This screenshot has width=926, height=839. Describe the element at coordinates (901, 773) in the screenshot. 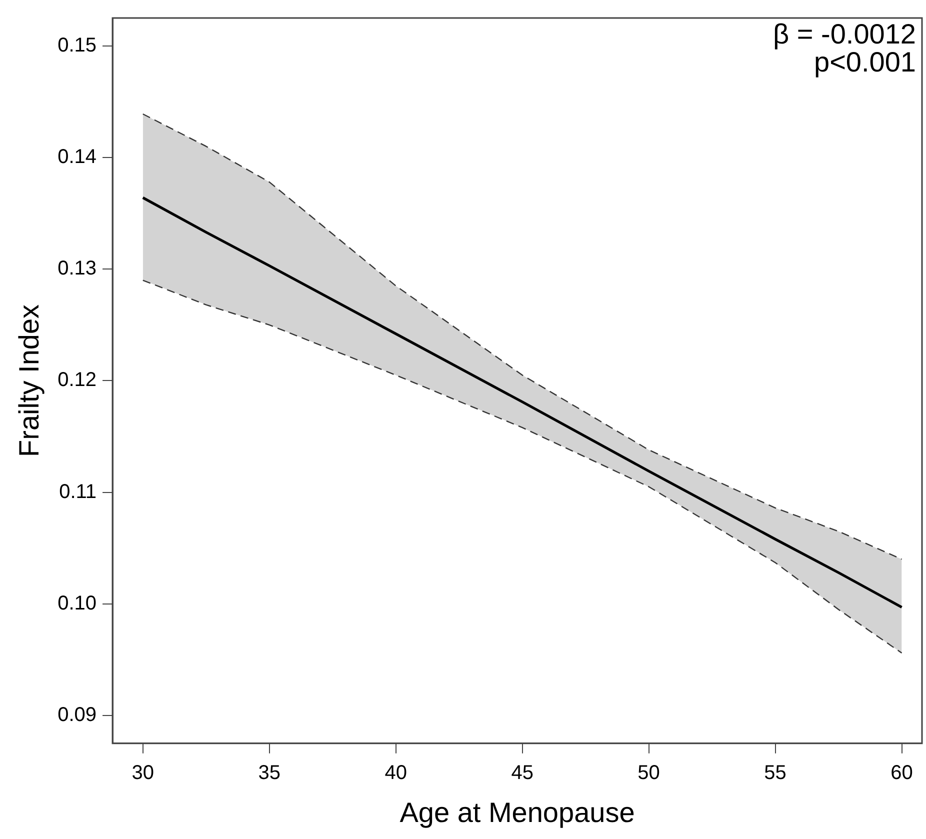

I see `x-tick-label: 60` at that location.